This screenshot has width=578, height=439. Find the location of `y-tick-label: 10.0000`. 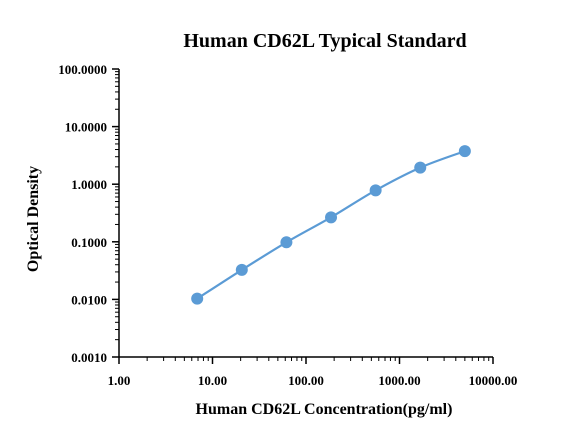

y-tick-label: 10.0000 is located at coordinates (86, 127).